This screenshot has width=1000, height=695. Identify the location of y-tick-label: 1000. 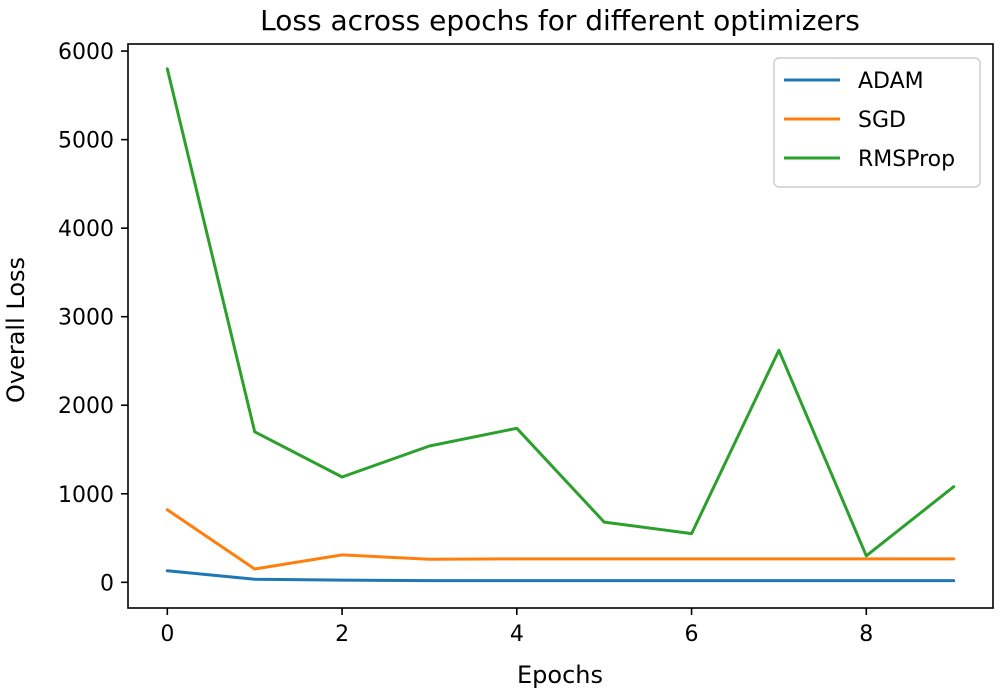
(86, 495).